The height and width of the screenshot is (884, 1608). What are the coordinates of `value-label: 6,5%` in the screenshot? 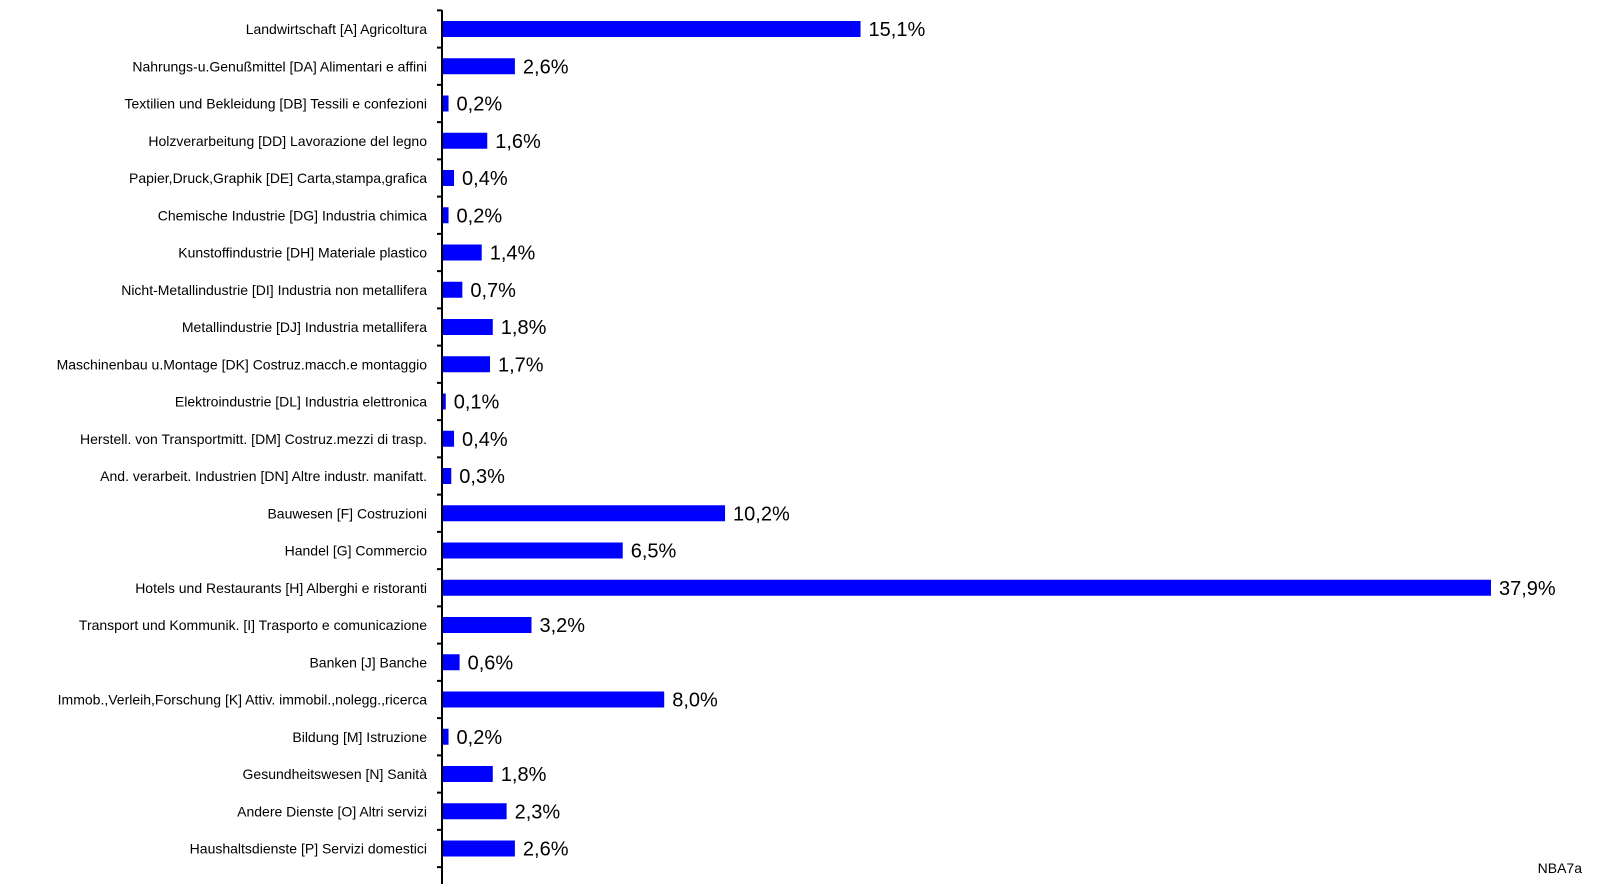 It's located at (654, 552).